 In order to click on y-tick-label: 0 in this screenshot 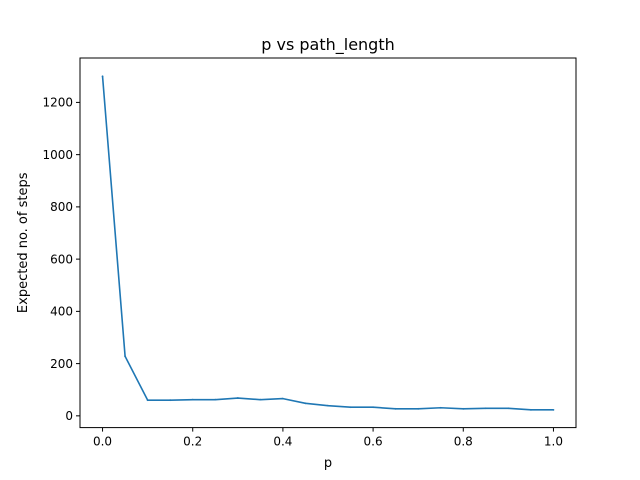, I will do `click(69, 416)`.